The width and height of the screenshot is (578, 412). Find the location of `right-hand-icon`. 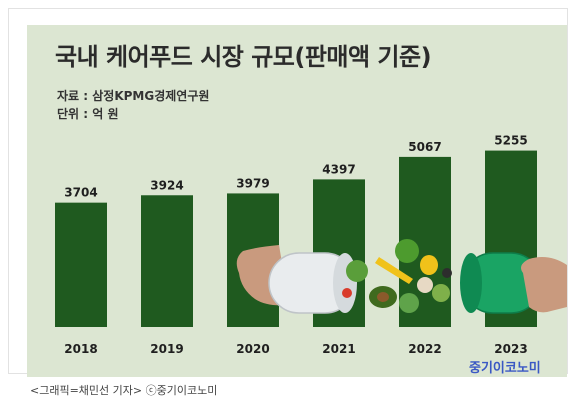

right-hand-icon is located at coordinates (544, 285).